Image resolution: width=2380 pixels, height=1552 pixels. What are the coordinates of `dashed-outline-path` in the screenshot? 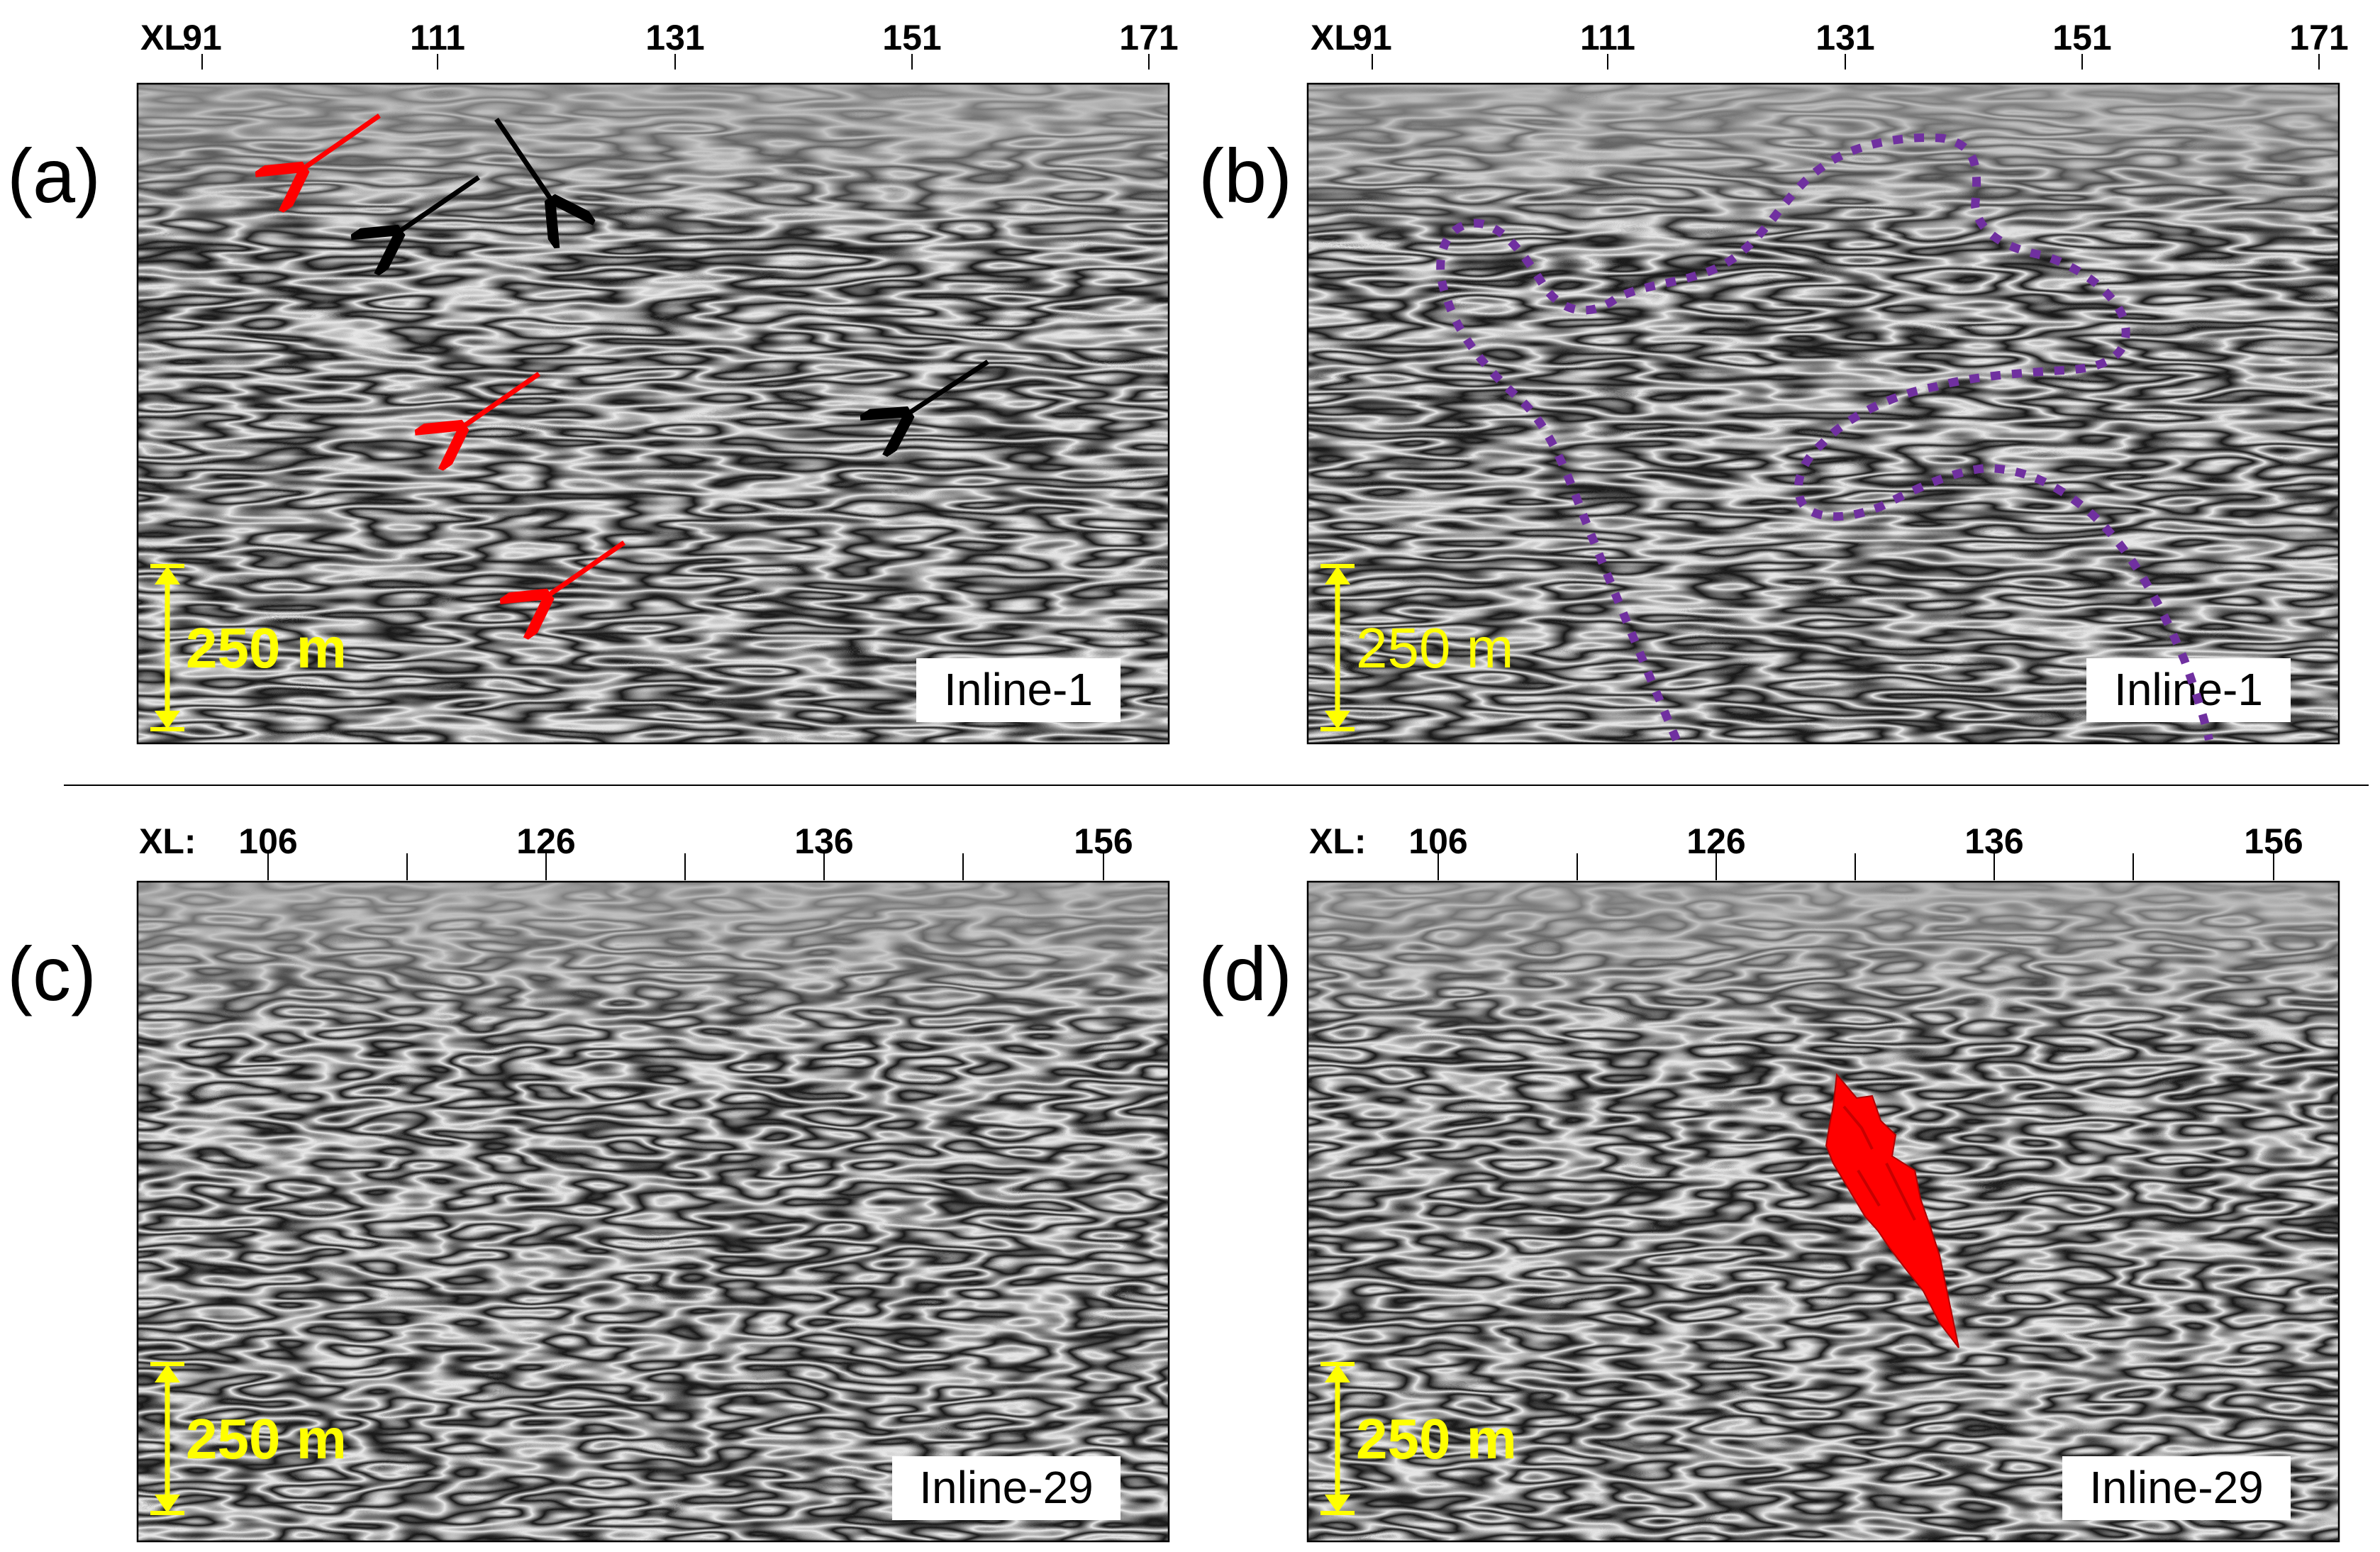 It's located at (1825, 437).